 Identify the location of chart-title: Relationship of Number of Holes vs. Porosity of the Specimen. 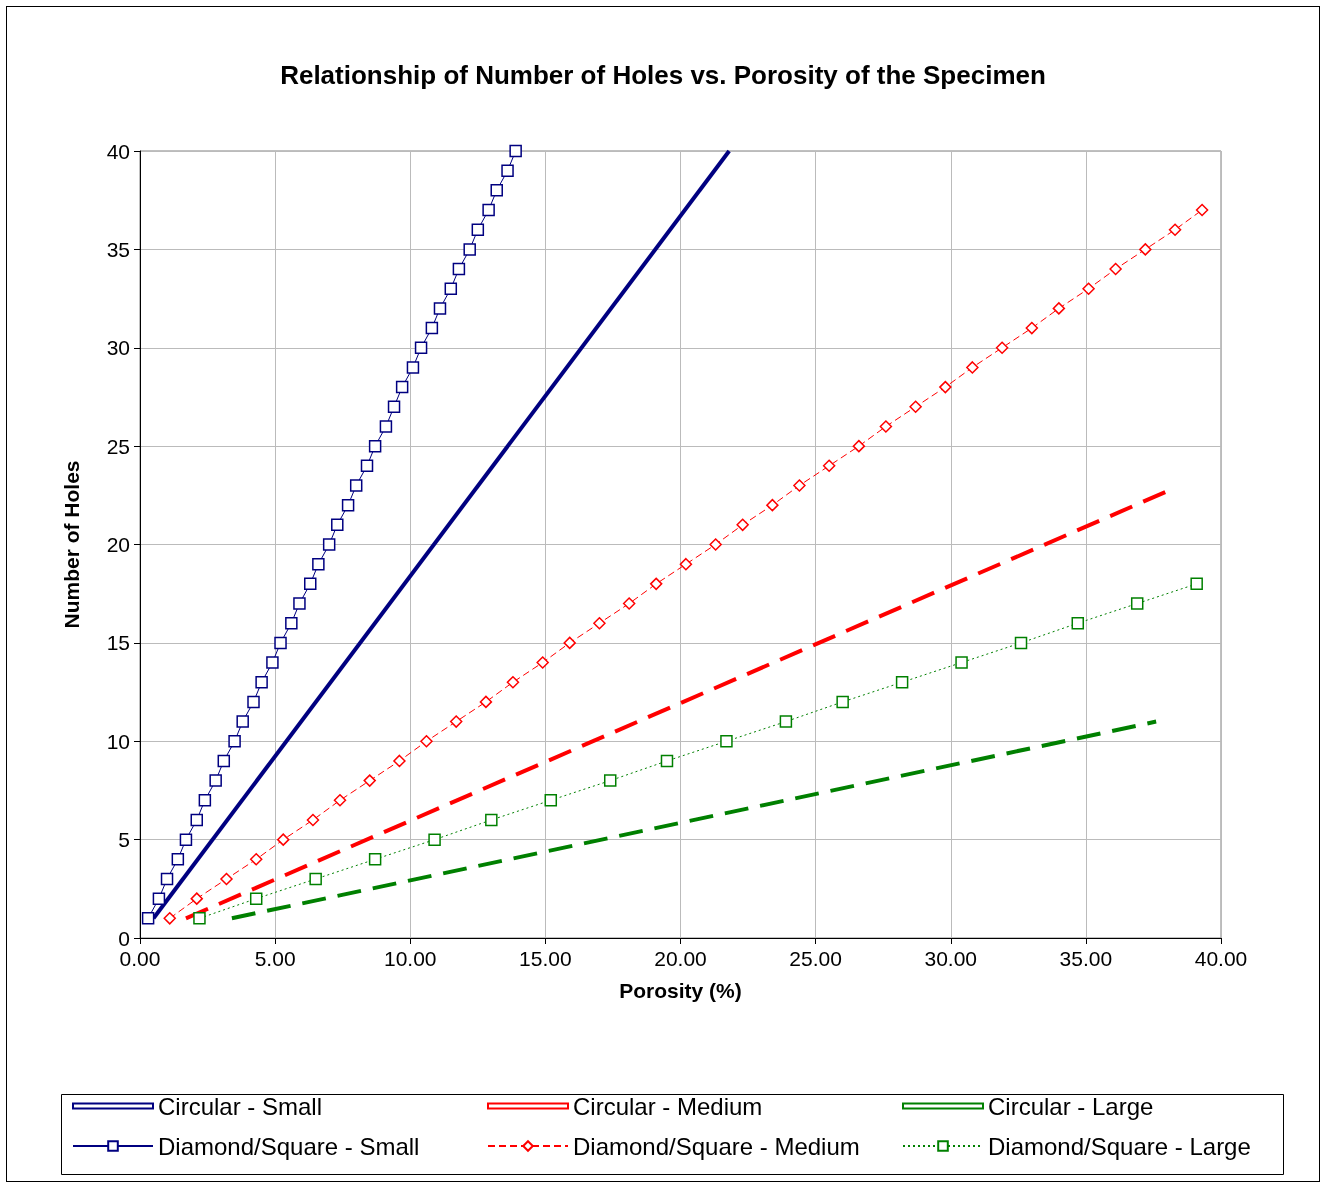
(663, 75).